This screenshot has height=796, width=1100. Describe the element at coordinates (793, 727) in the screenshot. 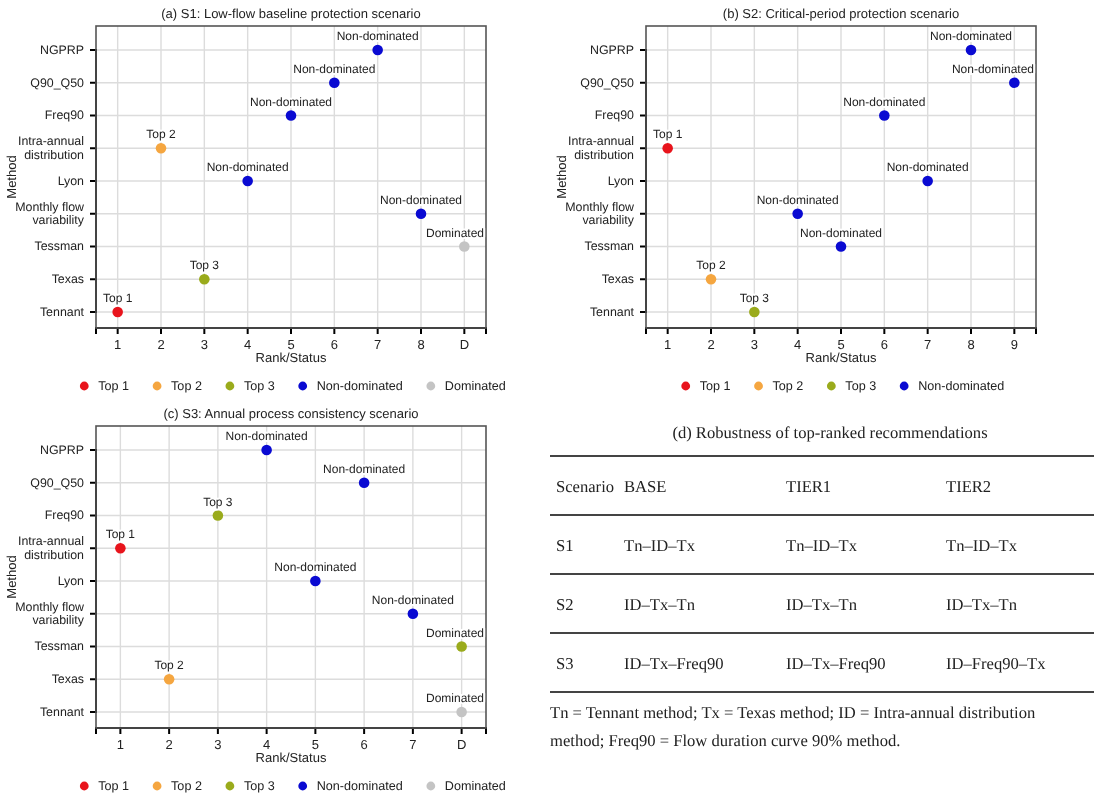

I see `text: Tn = Tennant method; Tx = Texas method; ID = Intra-annual distribution method; Freq90 = Flow duration curve 90% method.` at that location.